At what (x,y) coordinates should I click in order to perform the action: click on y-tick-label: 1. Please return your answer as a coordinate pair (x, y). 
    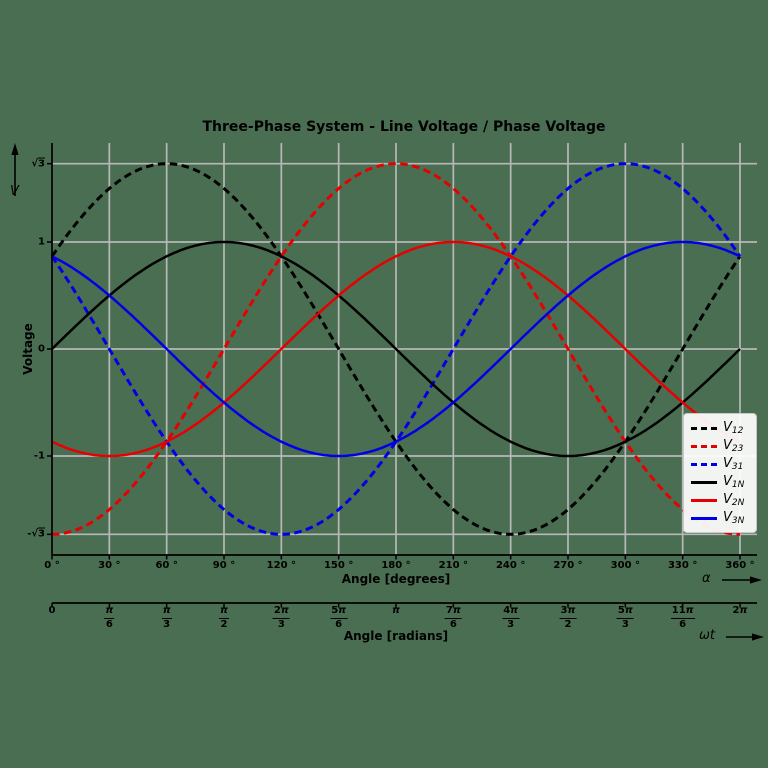
    Looking at the image, I should click on (41, 242).